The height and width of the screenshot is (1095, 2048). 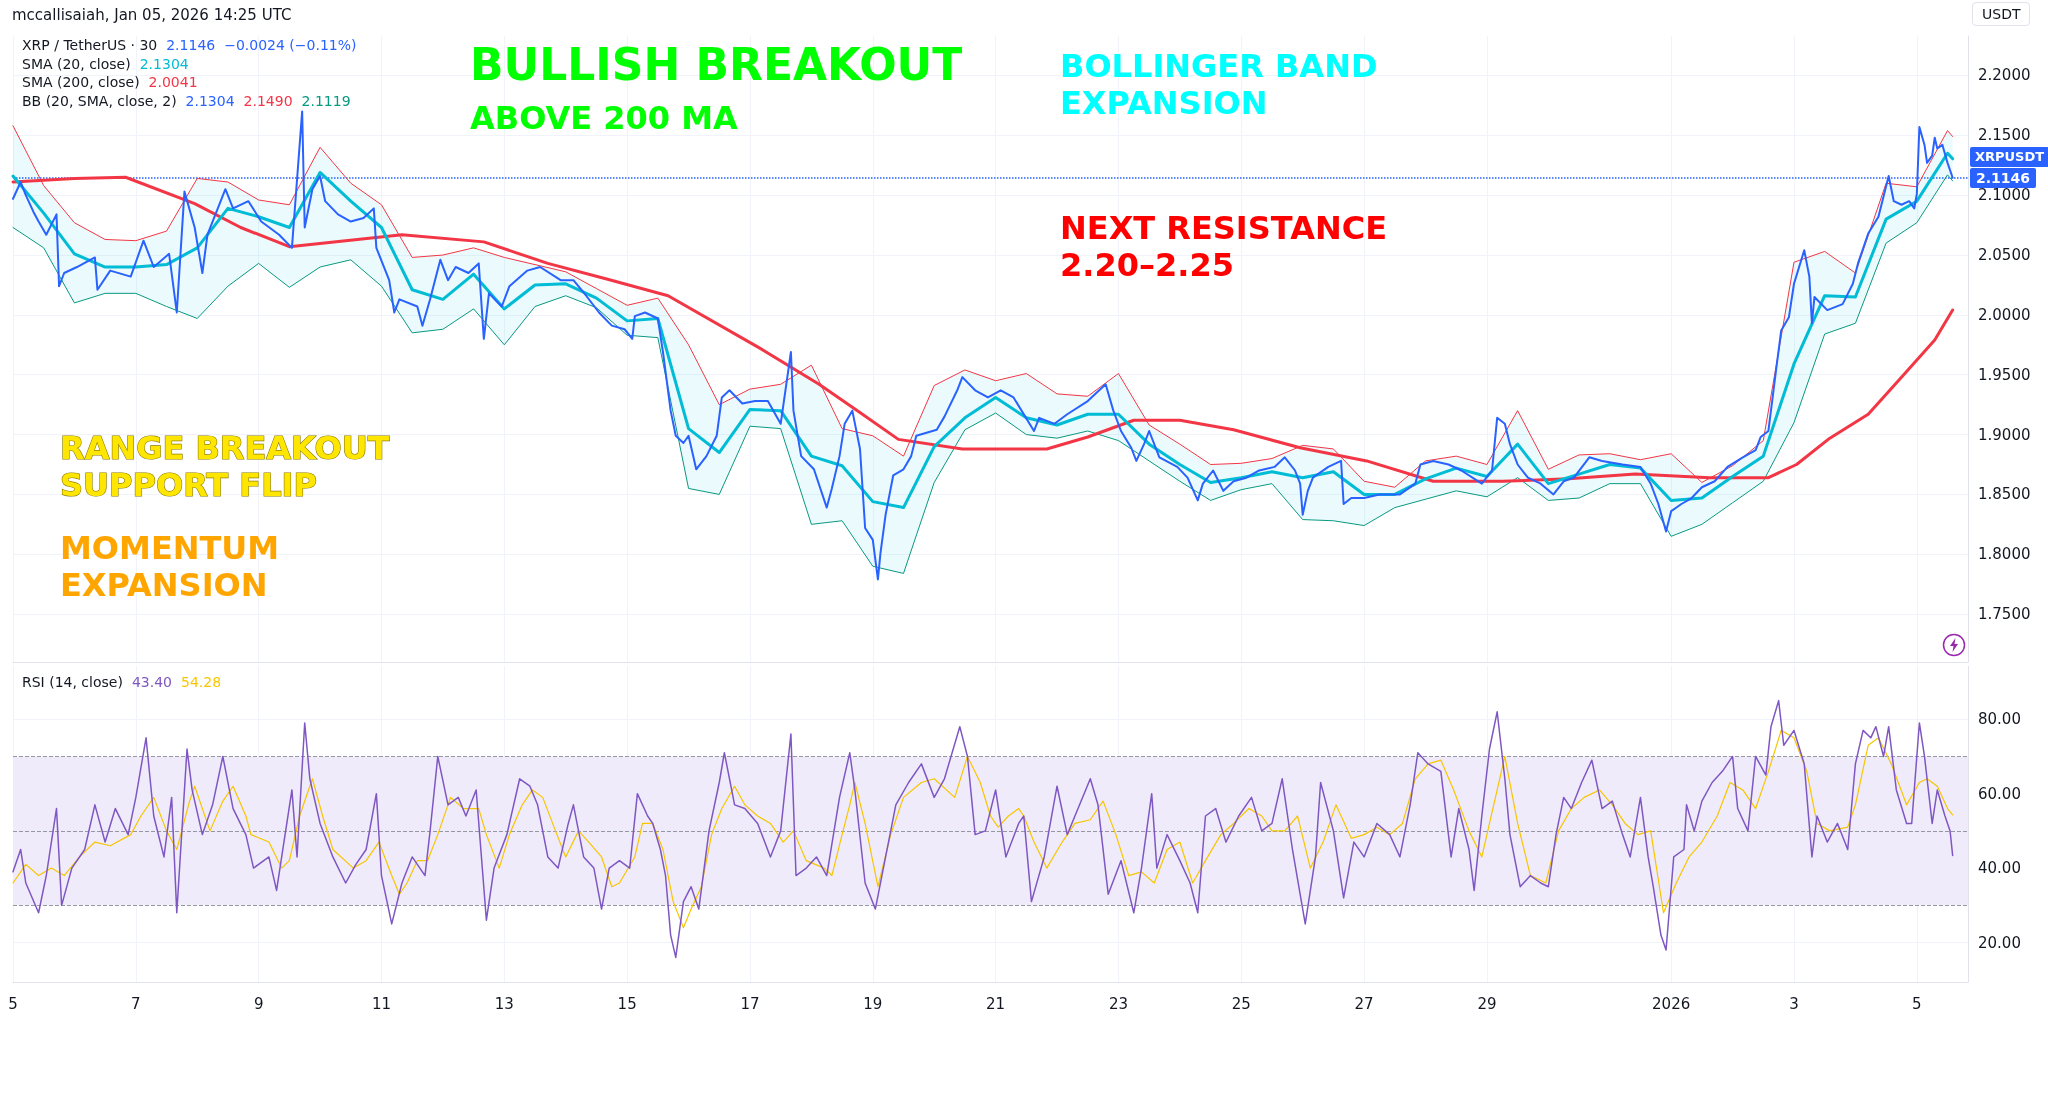 I want to click on y-tick-label: 20.00, so click(x=1999, y=942).